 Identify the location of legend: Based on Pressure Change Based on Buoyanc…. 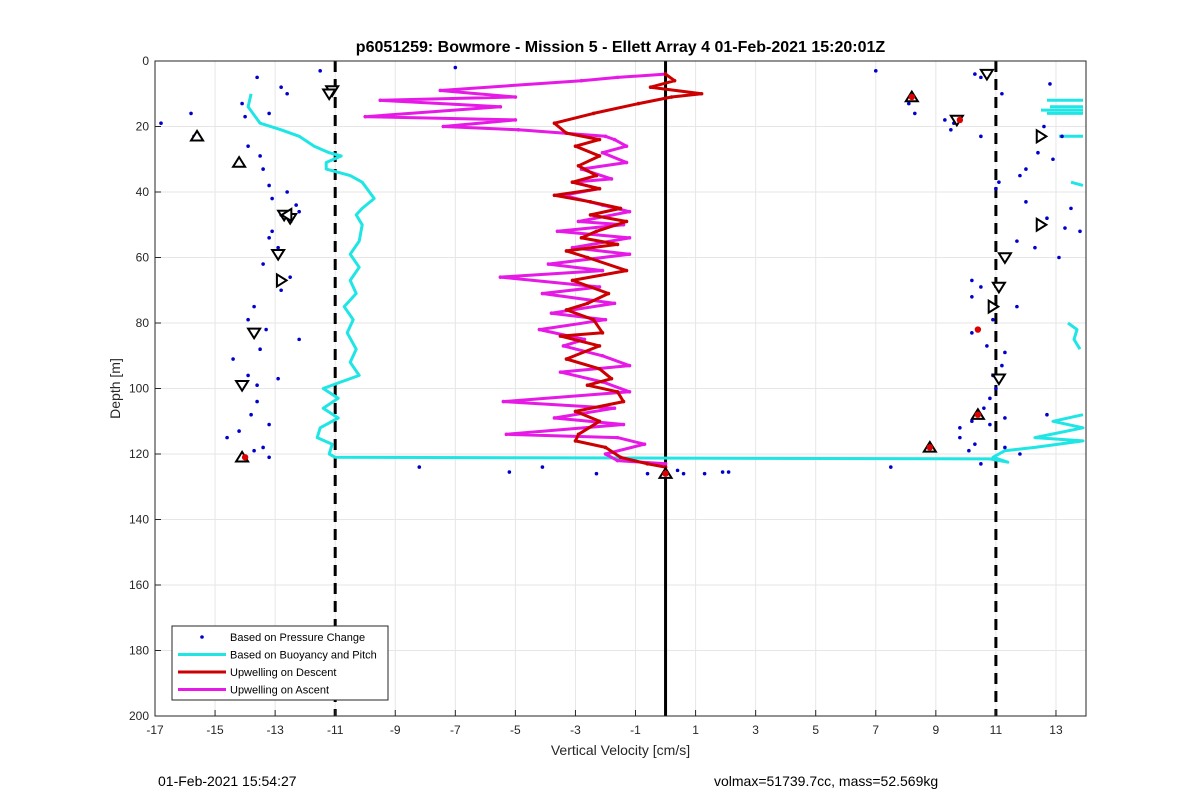
(280, 663).